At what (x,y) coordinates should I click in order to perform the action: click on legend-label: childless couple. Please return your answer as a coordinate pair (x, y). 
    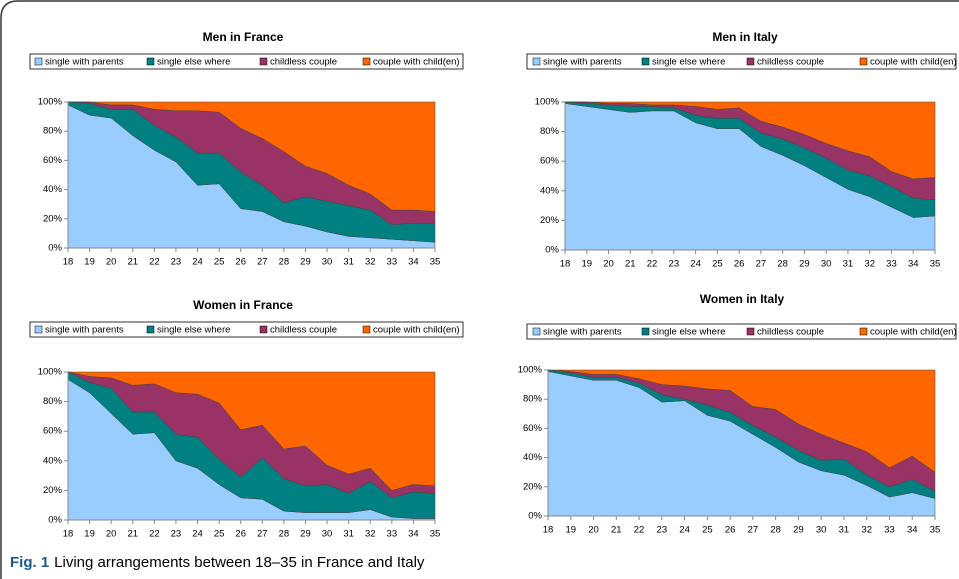
    Looking at the image, I should click on (303, 62).